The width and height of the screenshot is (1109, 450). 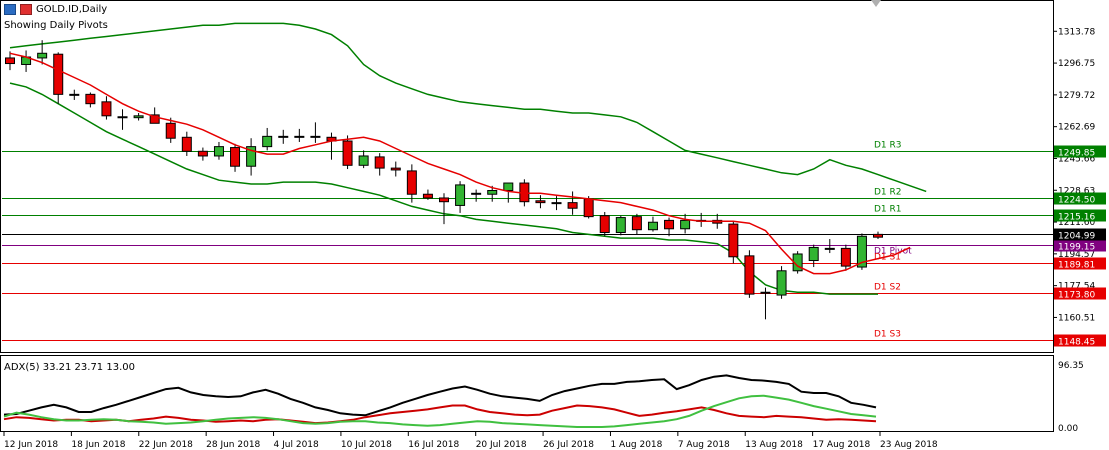 I want to click on y-tick-label: 1211.60, so click(x=1076, y=223).